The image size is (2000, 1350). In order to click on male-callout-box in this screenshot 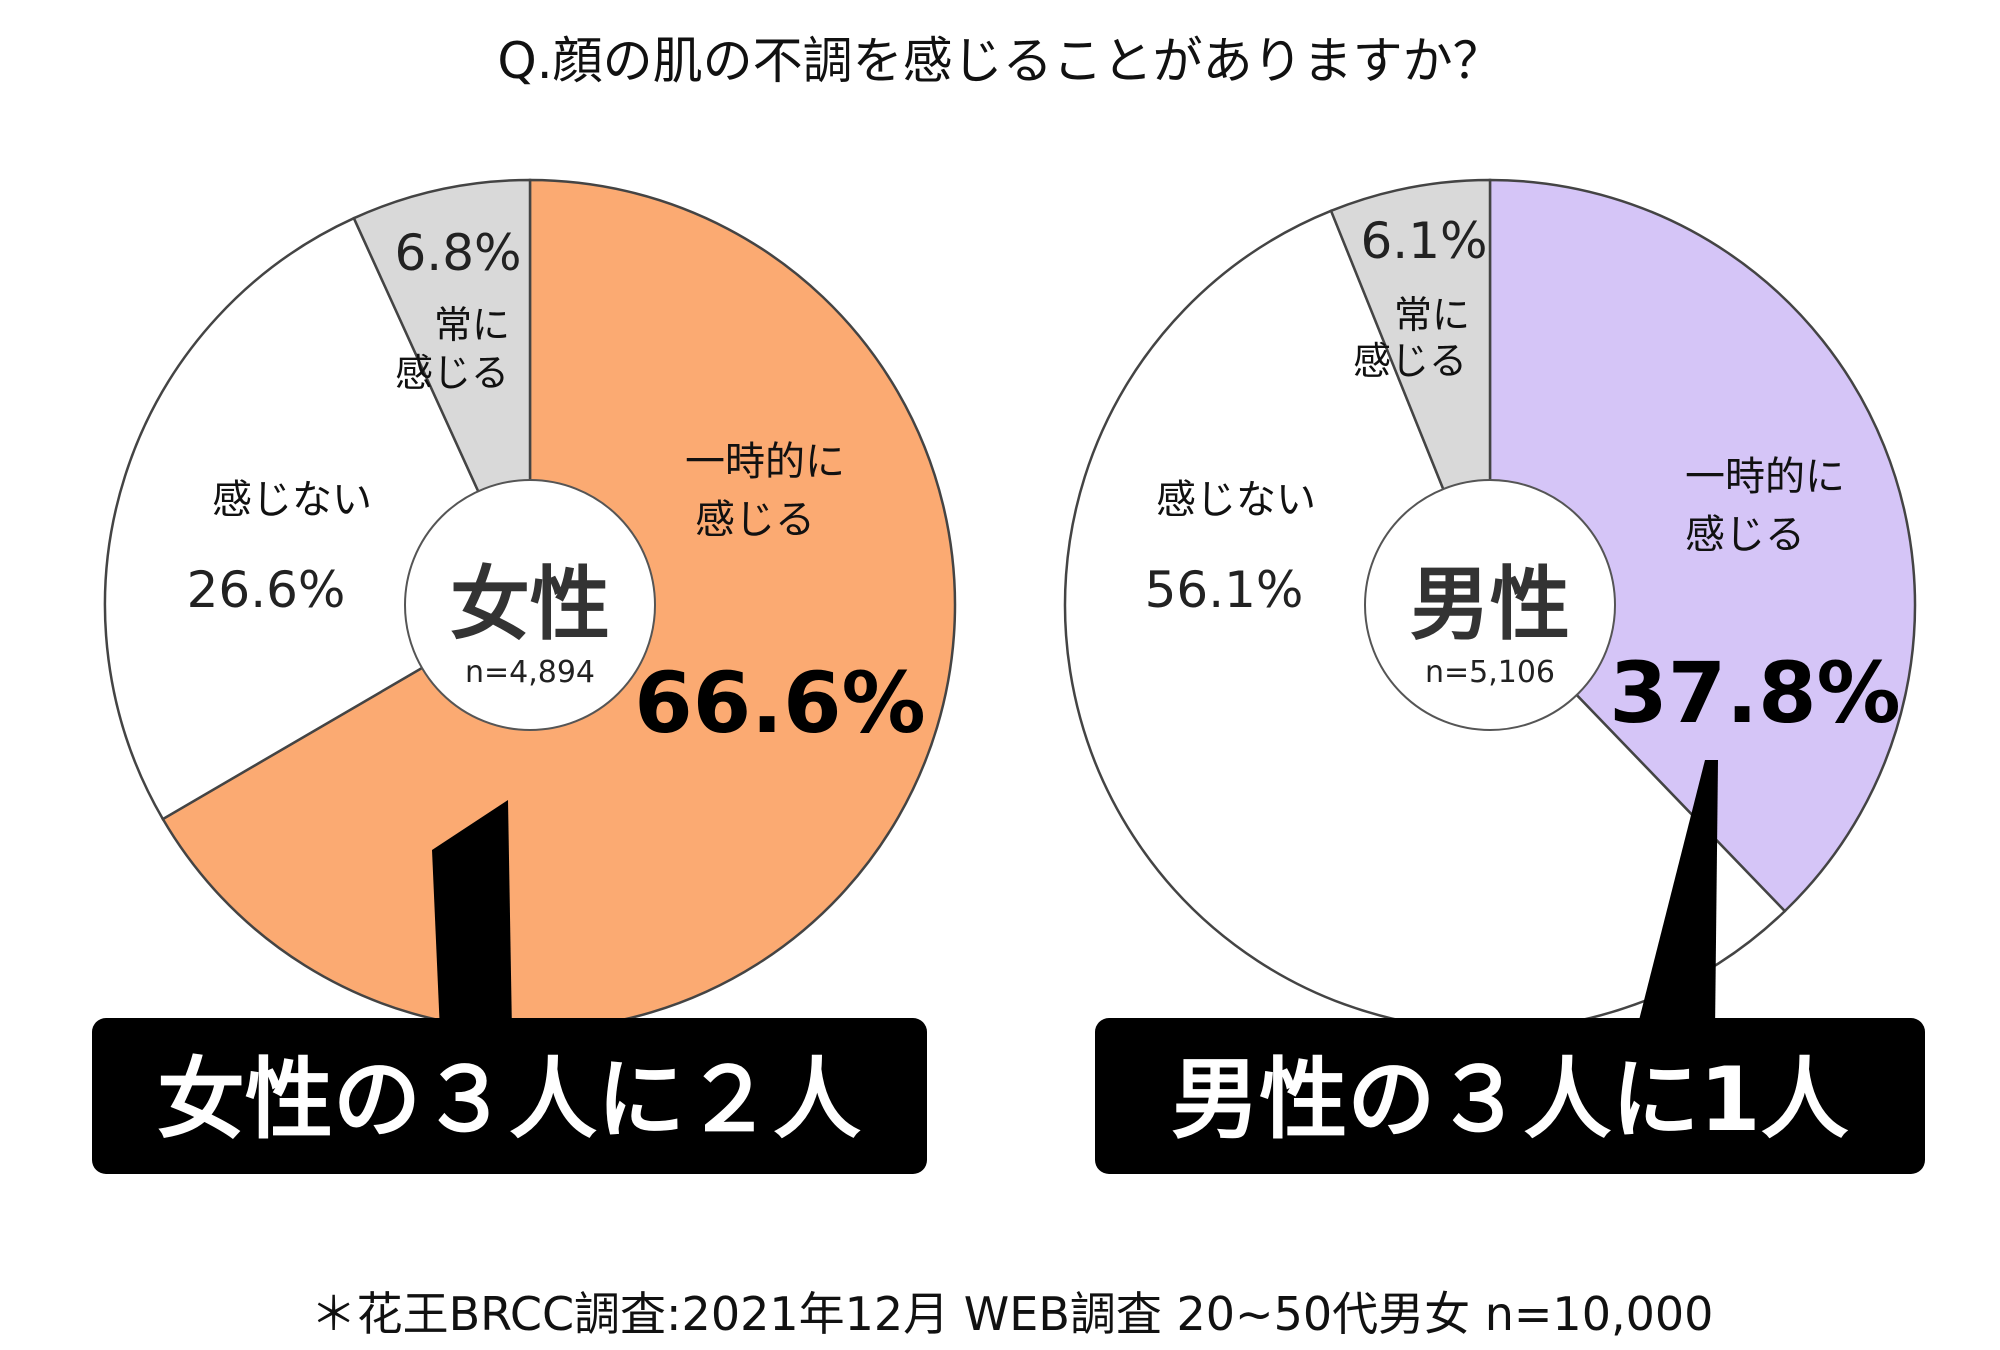, I will do `click(1510, 1096)`.